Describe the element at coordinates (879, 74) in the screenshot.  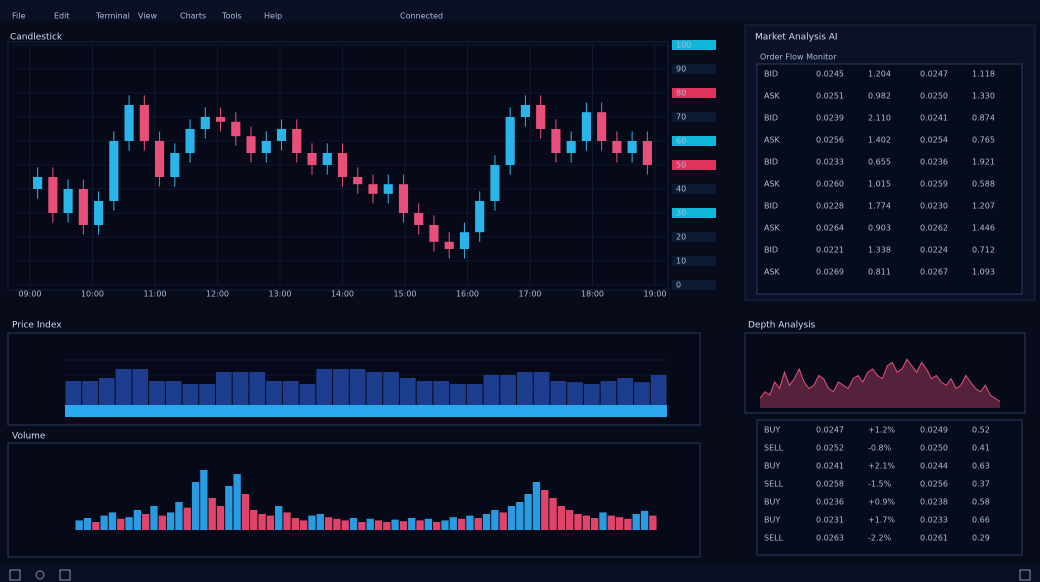
I see `table-cell: 1.204` at that location.